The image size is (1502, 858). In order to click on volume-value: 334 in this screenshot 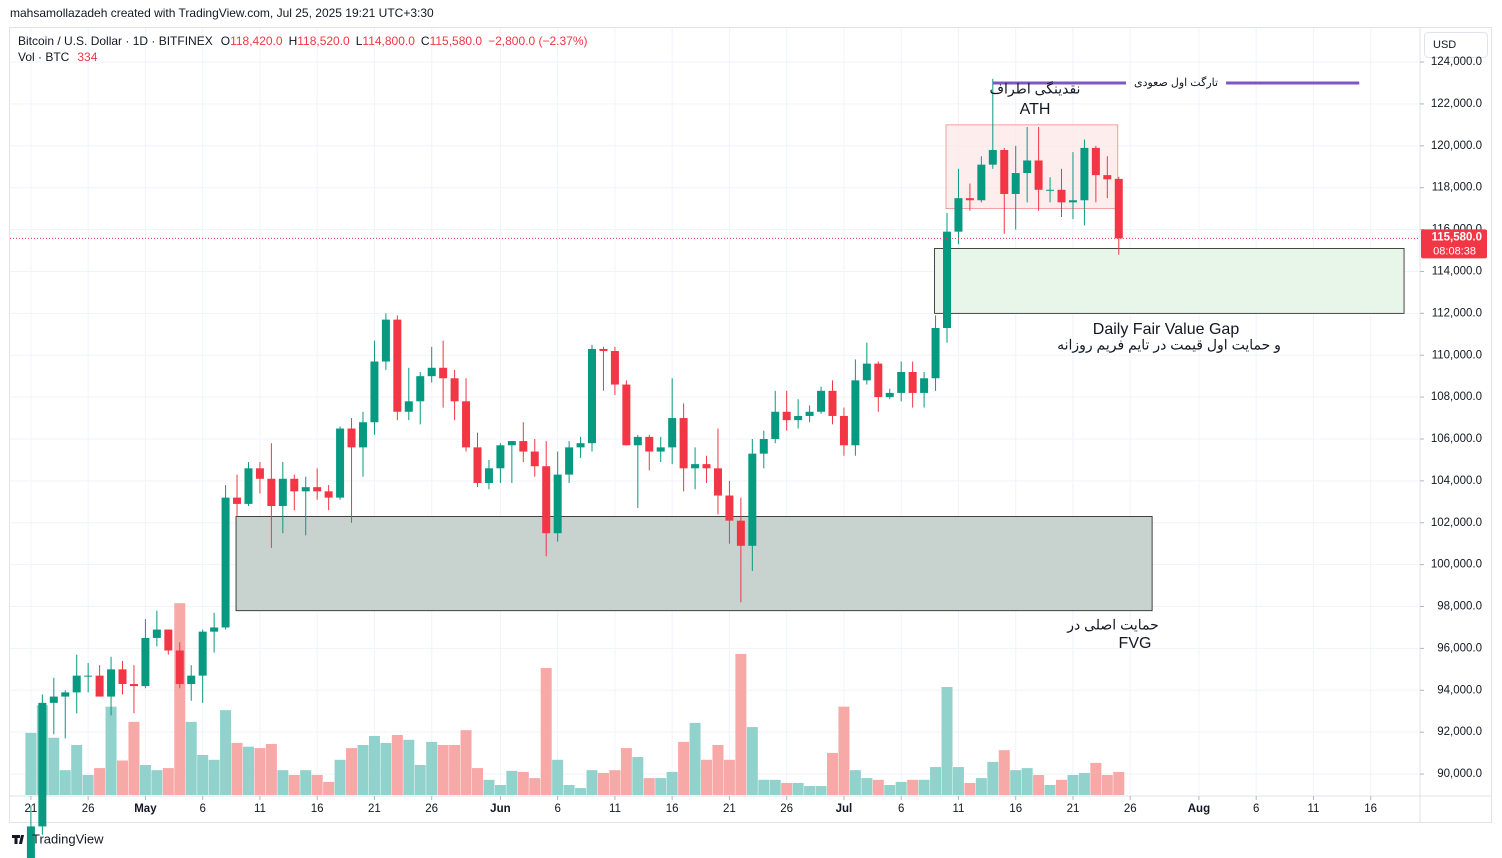, I will do `click(87, 57)`.